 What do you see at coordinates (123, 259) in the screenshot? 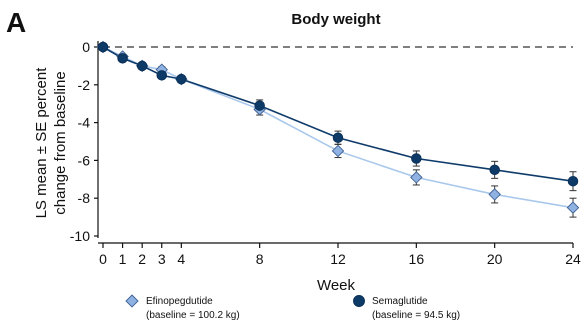
I see `x-tick-label: 1` at bounding box center [123, 259].